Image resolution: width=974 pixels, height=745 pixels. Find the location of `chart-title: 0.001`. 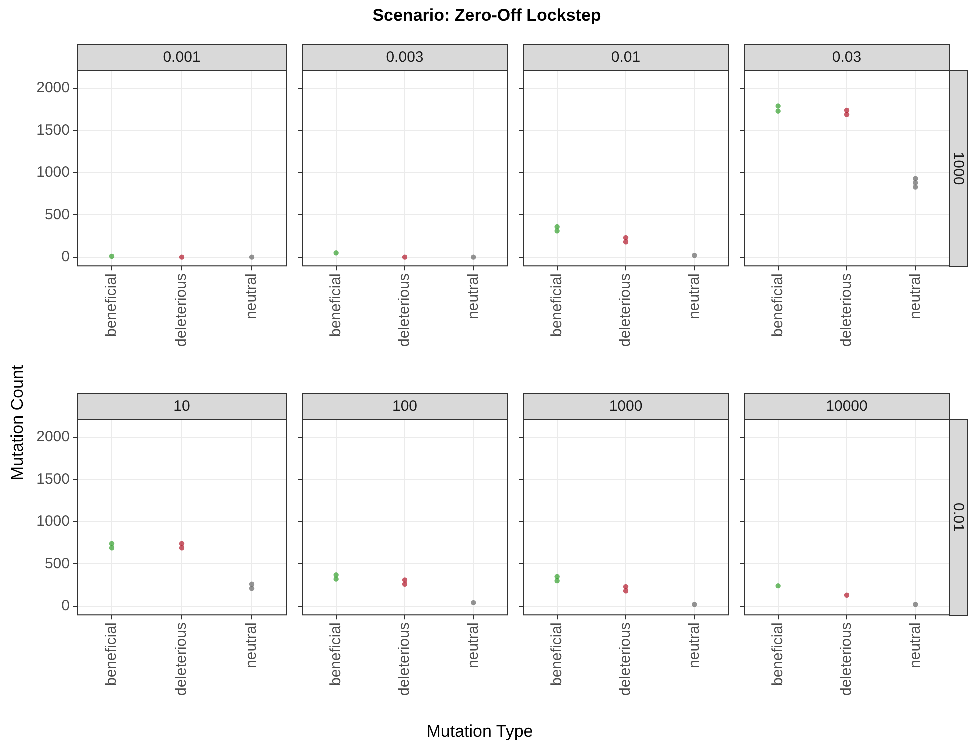

chart-title: 0.001 is located at coordinates (182, 57).